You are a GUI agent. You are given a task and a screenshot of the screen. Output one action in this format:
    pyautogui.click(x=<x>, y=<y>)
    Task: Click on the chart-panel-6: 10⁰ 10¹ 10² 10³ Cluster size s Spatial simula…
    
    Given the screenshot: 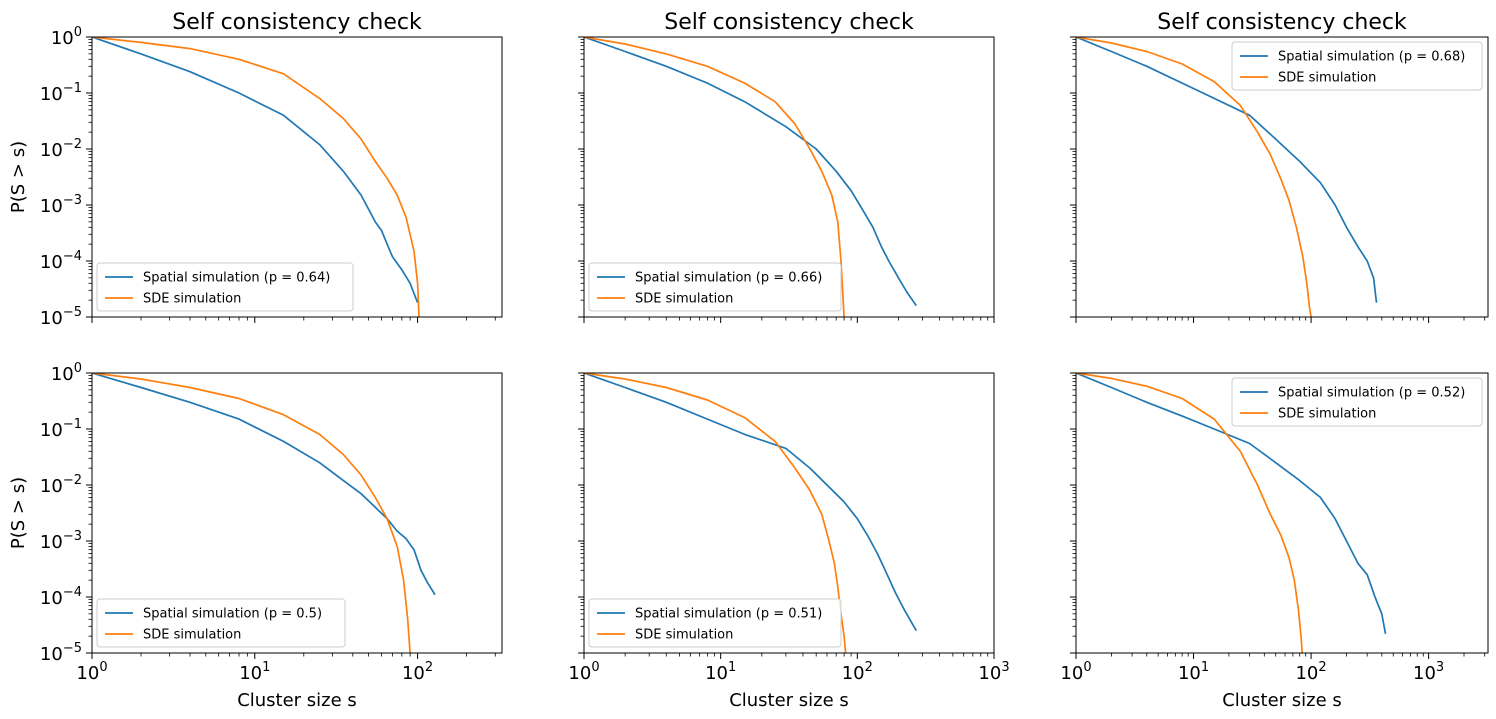 What is the action you would take?
    pyautogui.click(x=1274, y=541)
    